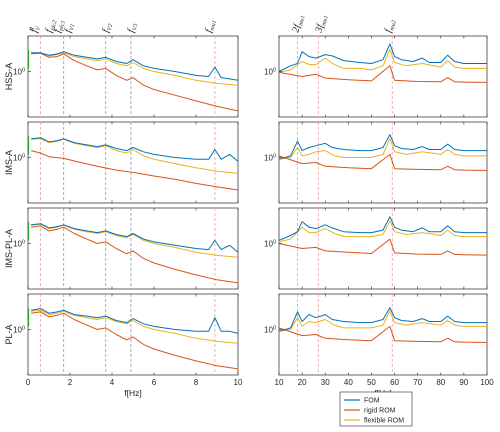 The width and height of the screenshot is (500, 432). Describe the element at coordinates (440, 382) in the screenshot. I see `x-tick-label: 80` at that location.